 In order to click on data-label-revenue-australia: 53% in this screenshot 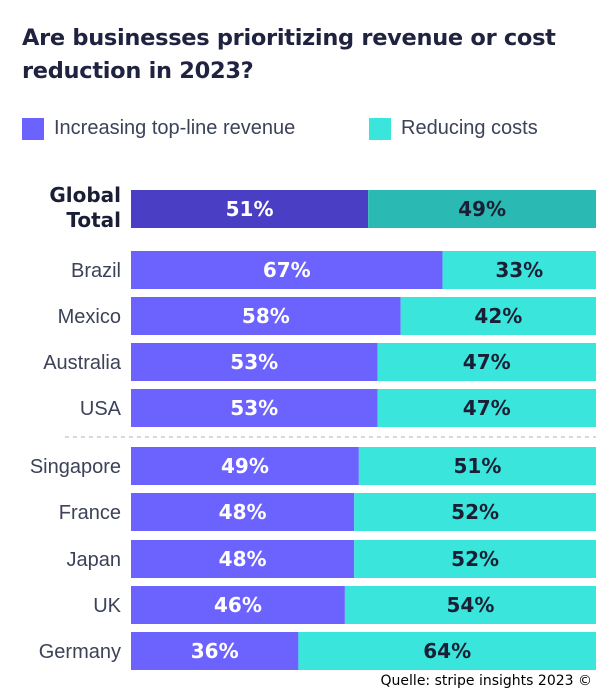, I will do `click(254, 362)`.